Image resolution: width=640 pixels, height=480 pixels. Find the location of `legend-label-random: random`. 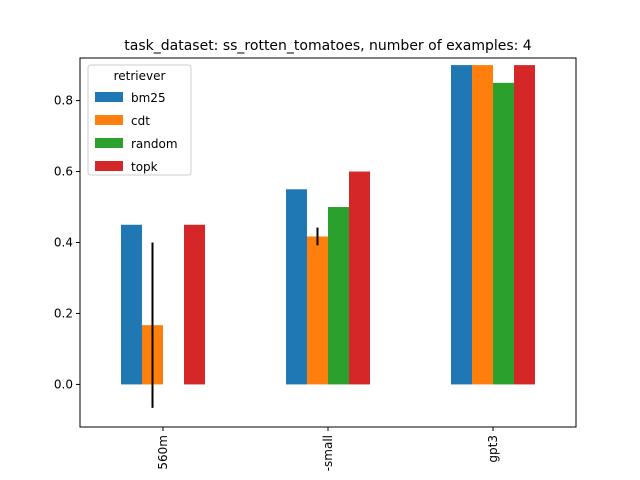

legend-label-random: random is located at coordinates (154, 144).